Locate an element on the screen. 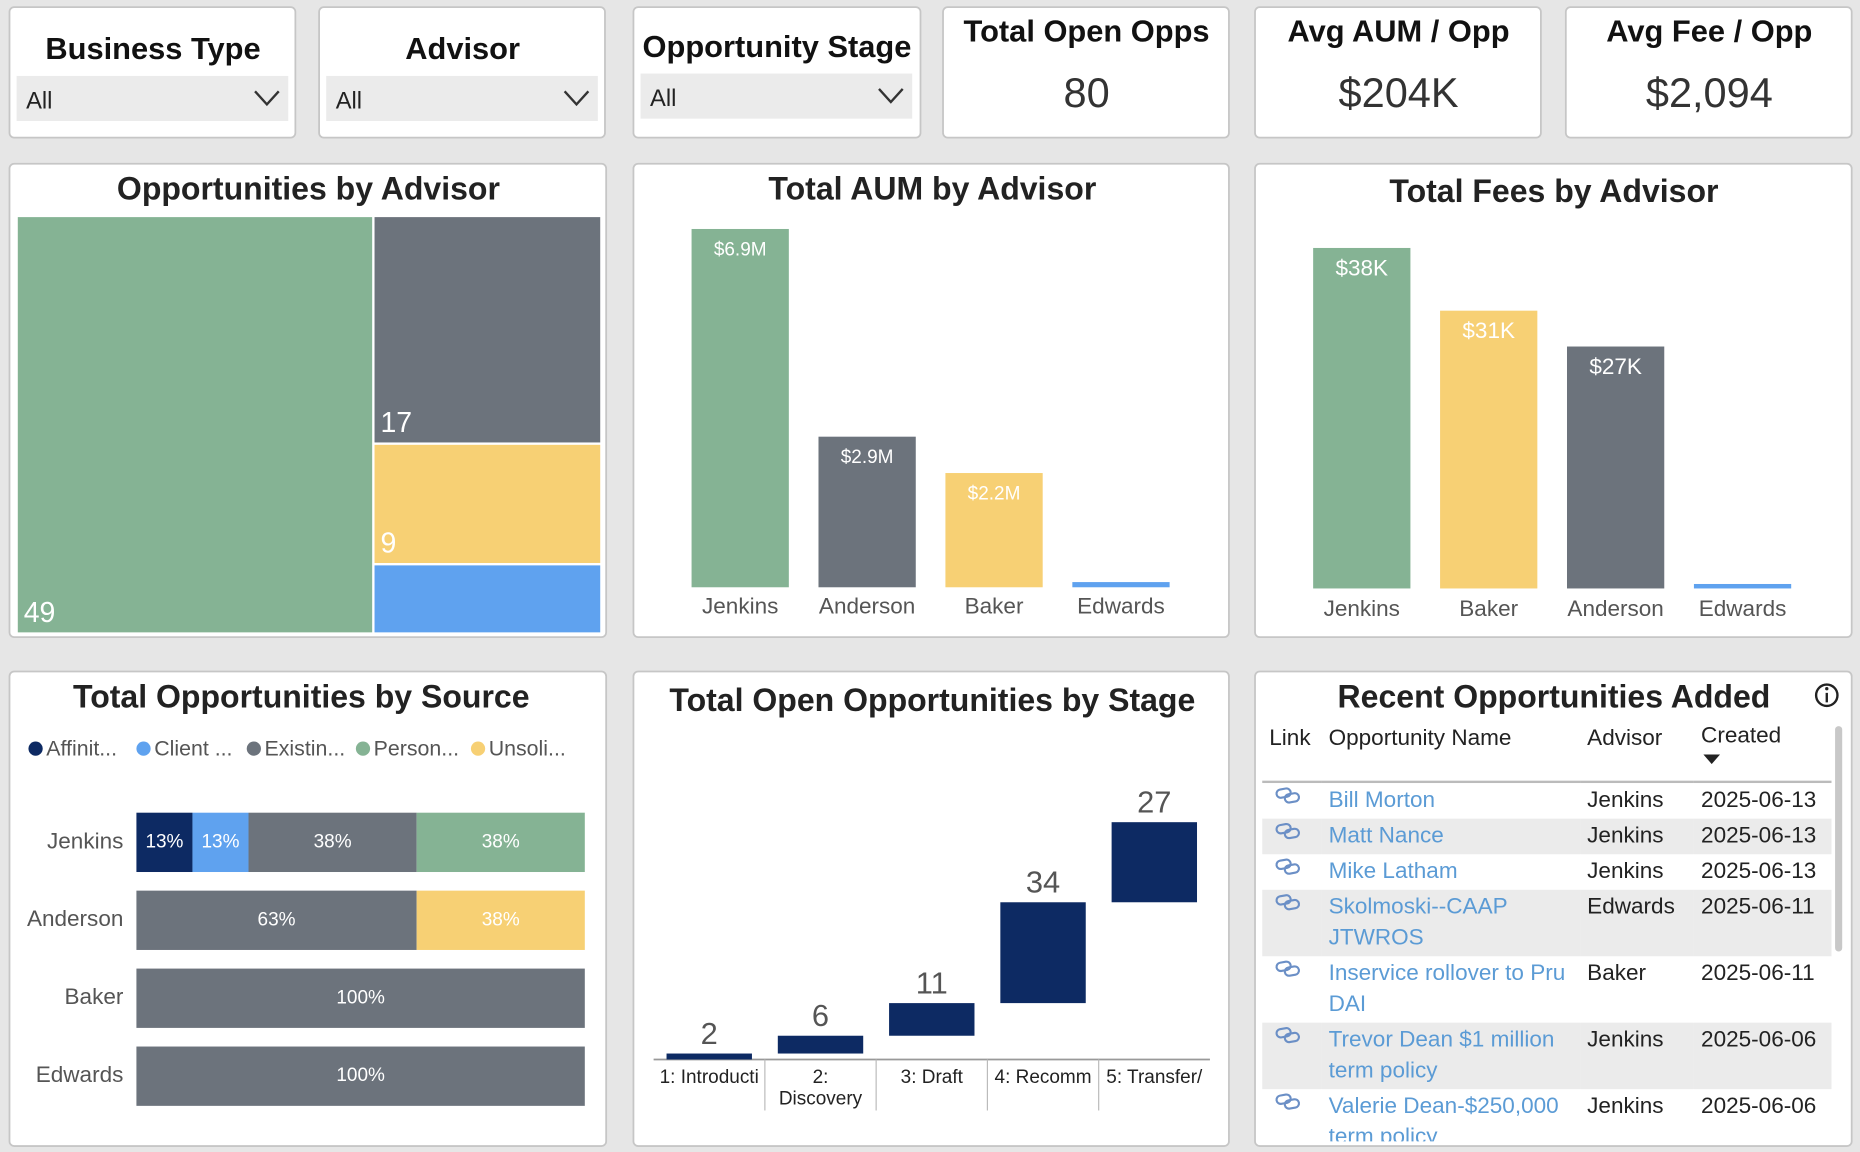 The width and height of the screenshot is (1860, 1152). table-title: Recent Opportunities Added is located at coordinates (1554, 696).